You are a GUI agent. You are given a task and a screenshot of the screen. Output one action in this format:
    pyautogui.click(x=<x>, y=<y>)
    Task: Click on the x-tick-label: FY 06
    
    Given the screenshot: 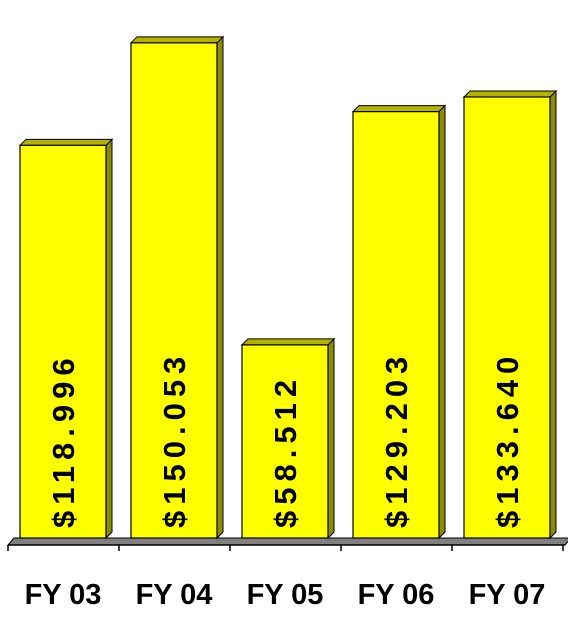 What is the action you would take?
    pyautogui.click(x=396, y=595)
    